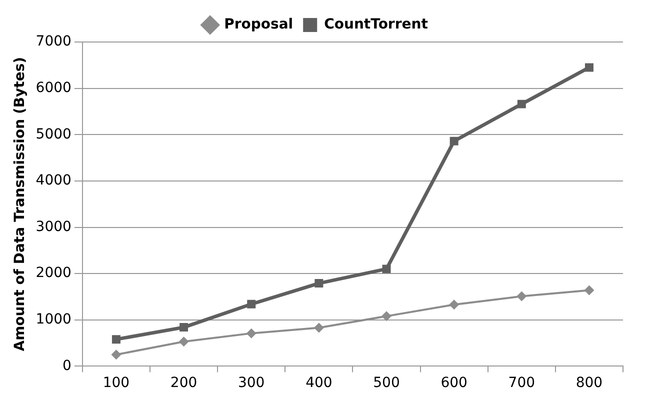 This screenshot has height=403, width=646. Describe the element at coordinates (54, 42) in the screenshot. I see `y-tick-label: 7000` at that location.